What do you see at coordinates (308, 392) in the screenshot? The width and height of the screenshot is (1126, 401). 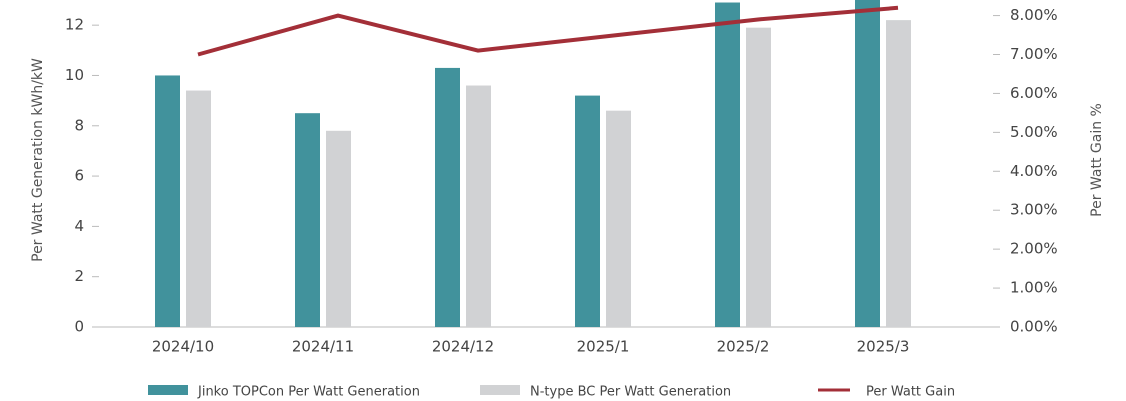 I see `legend-label: Jinko TOPCon Per Watt Generation` at bounding box center [308, 392].